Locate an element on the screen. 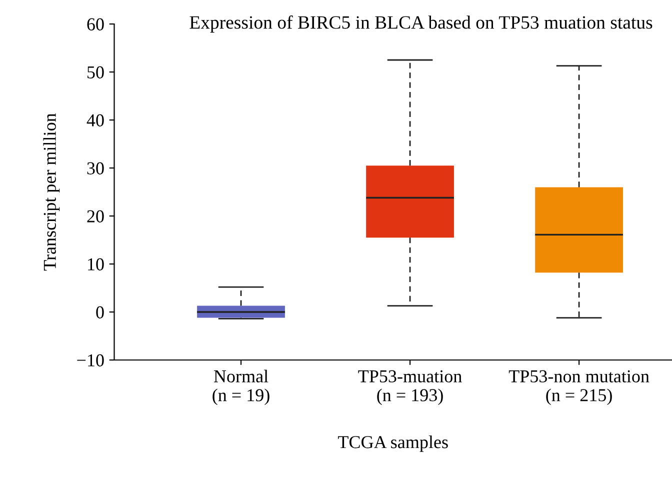  x-tick-label: Normal (n = 19) is located at coordinates (241, 387).